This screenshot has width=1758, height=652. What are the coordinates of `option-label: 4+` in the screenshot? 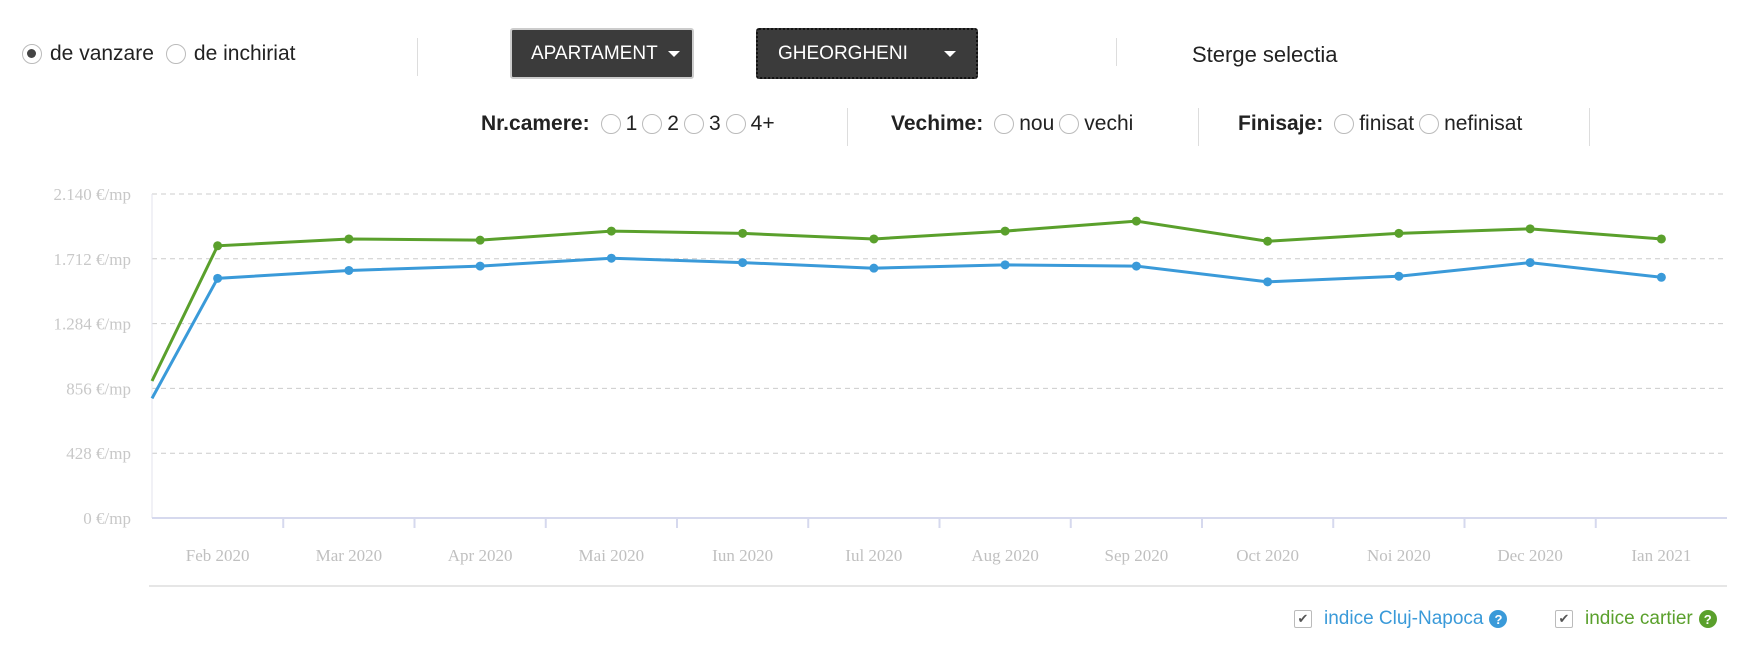 It's located at (762, 123).